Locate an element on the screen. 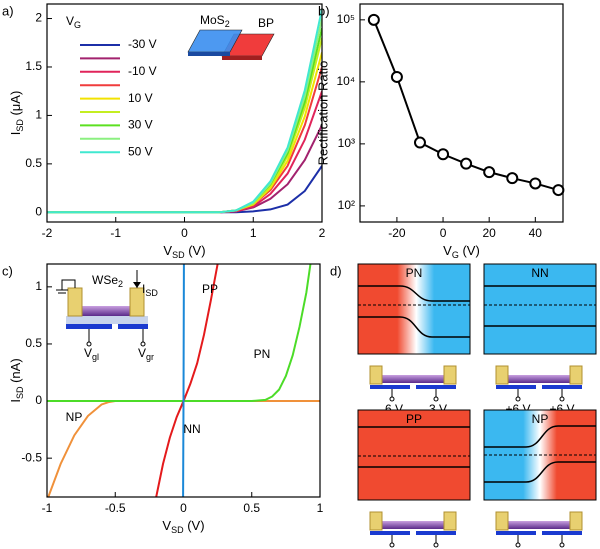 The image size is (600, 549). x-tick-label: 2 is located at coordinates (322, 233).